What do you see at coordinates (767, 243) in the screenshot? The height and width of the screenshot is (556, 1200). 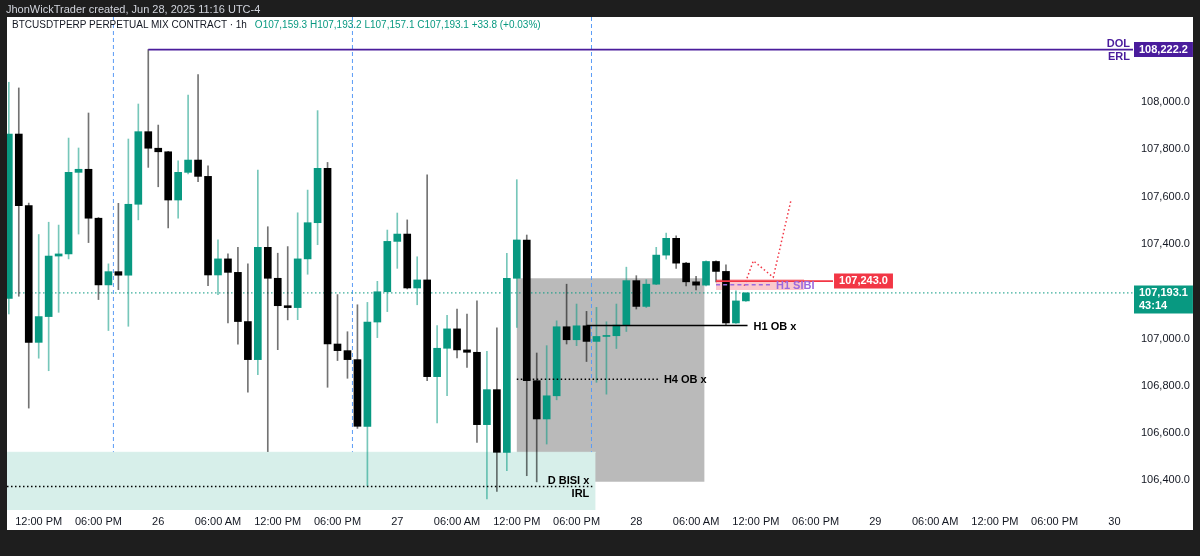 I see `line-series` at bounding box center [767, 243].